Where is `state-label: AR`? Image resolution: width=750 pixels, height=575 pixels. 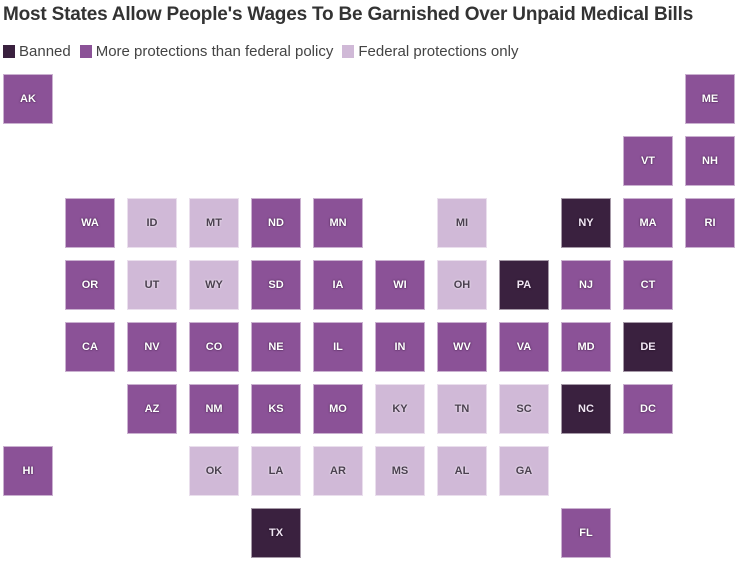
state-label: AR is located at coordinates (338, 471).